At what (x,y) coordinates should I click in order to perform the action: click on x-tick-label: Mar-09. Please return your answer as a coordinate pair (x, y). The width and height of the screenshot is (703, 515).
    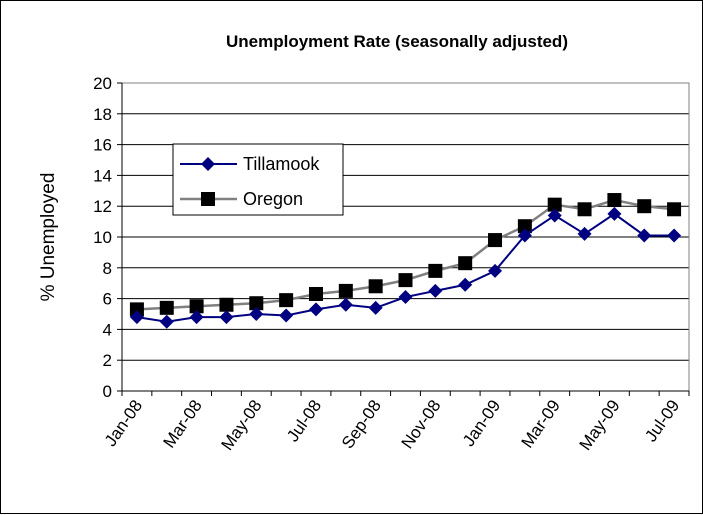
    Looking at the image, I should click on (541, 423).